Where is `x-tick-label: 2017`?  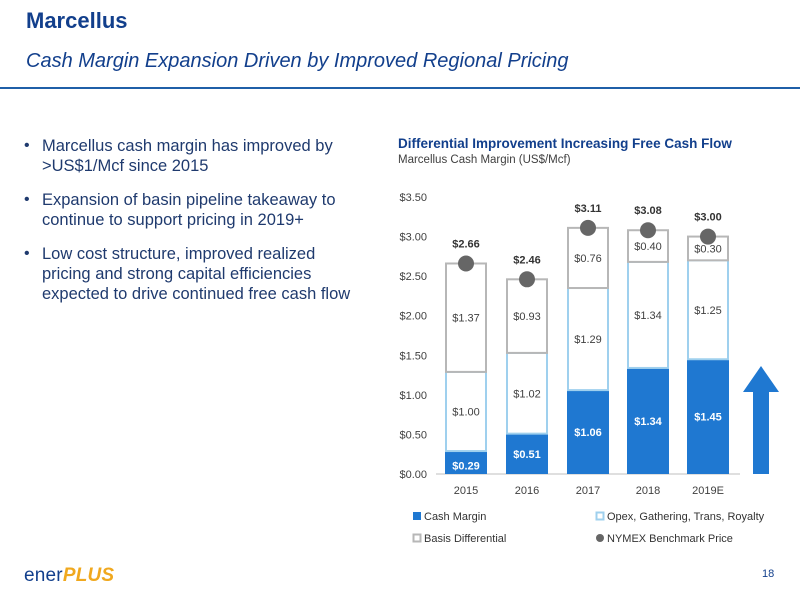 x-tick-label: 2017 is located at coordinates (588, 491).